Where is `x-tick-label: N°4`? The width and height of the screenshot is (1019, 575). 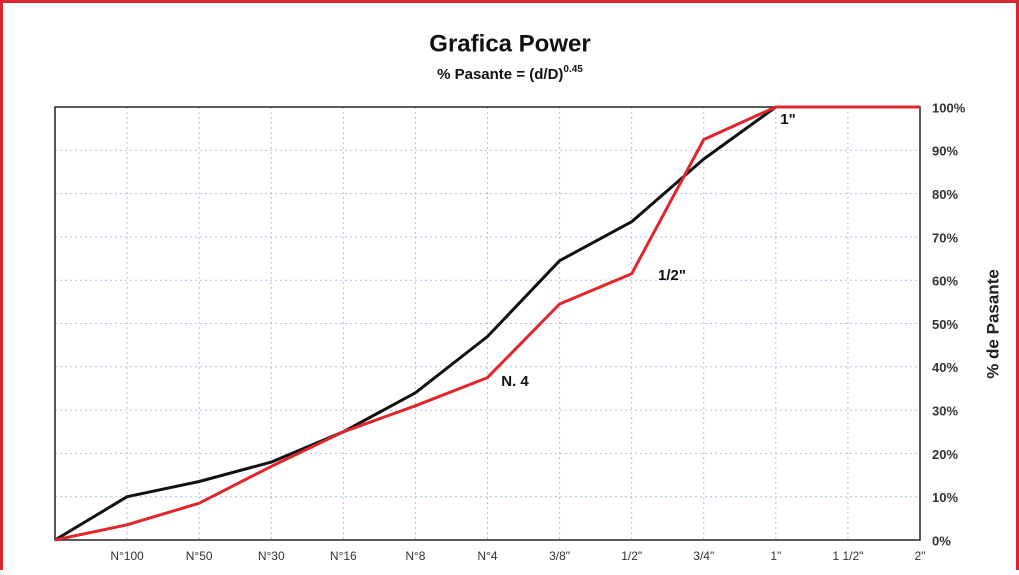 x-tick-label: N°4 is located at coordinates (487, 556).